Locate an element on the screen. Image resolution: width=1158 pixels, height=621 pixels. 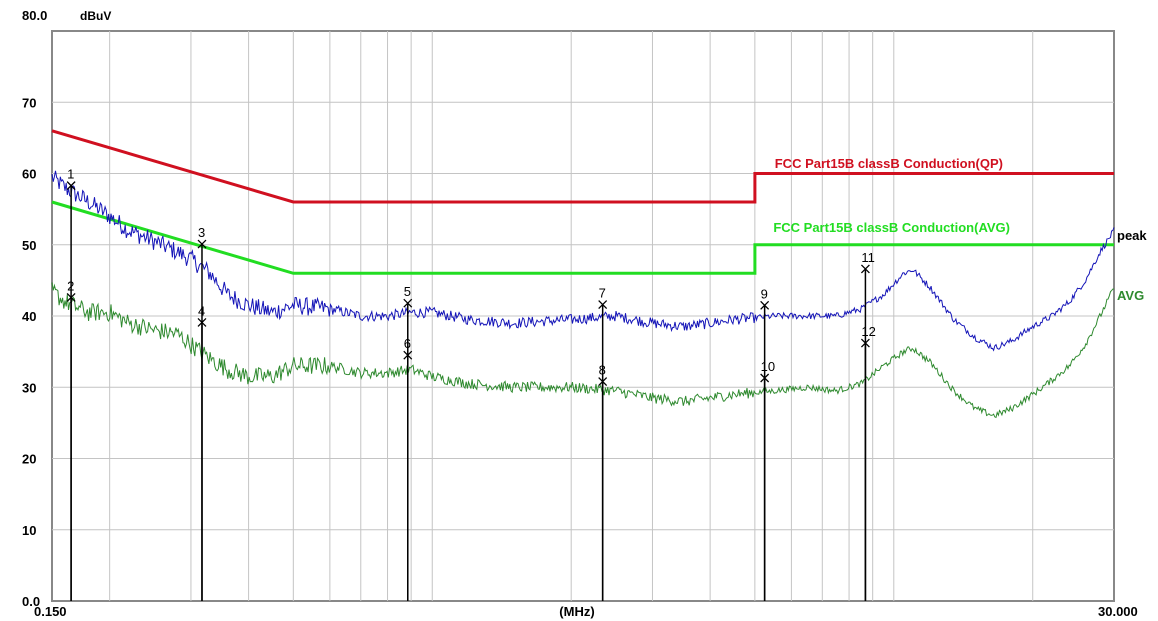
x-tick-label-start: 0.150 is located at coordinates (50, 611).